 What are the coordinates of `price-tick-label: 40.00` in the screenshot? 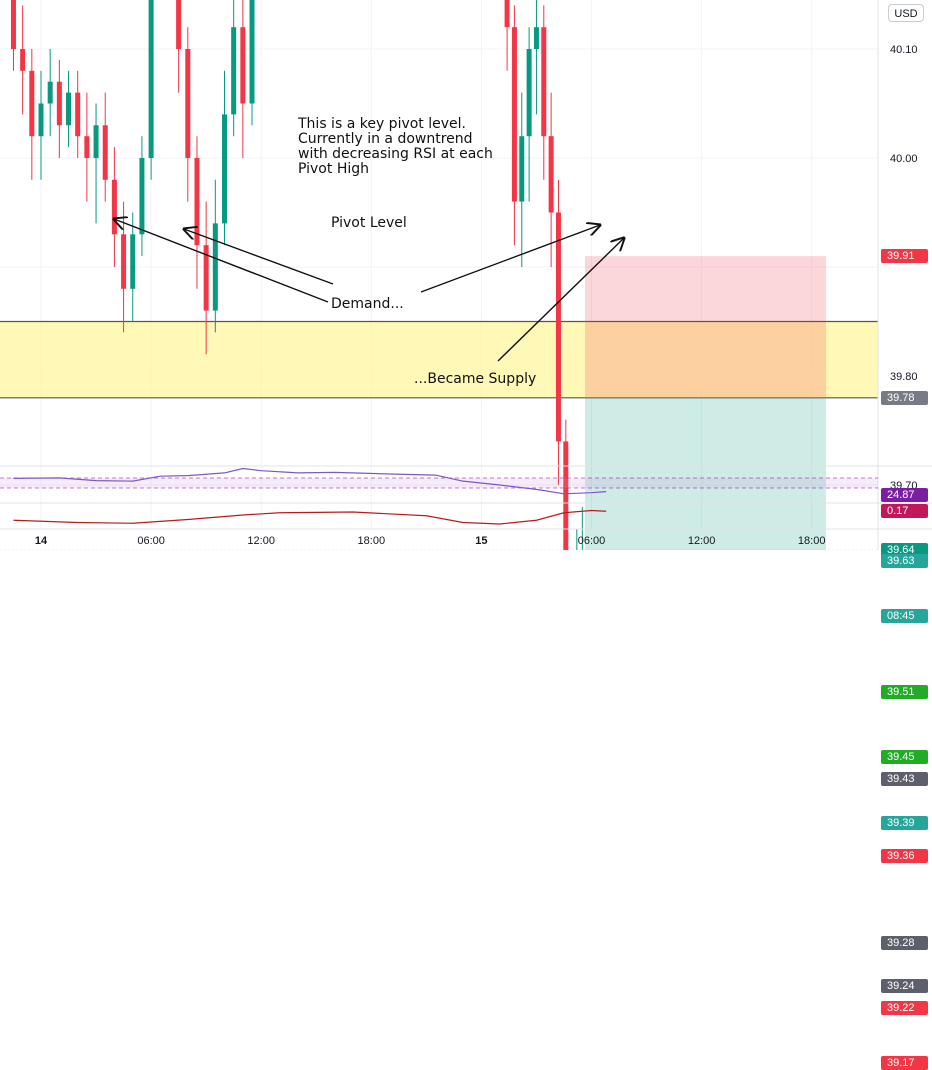 It's located at (904, 159).